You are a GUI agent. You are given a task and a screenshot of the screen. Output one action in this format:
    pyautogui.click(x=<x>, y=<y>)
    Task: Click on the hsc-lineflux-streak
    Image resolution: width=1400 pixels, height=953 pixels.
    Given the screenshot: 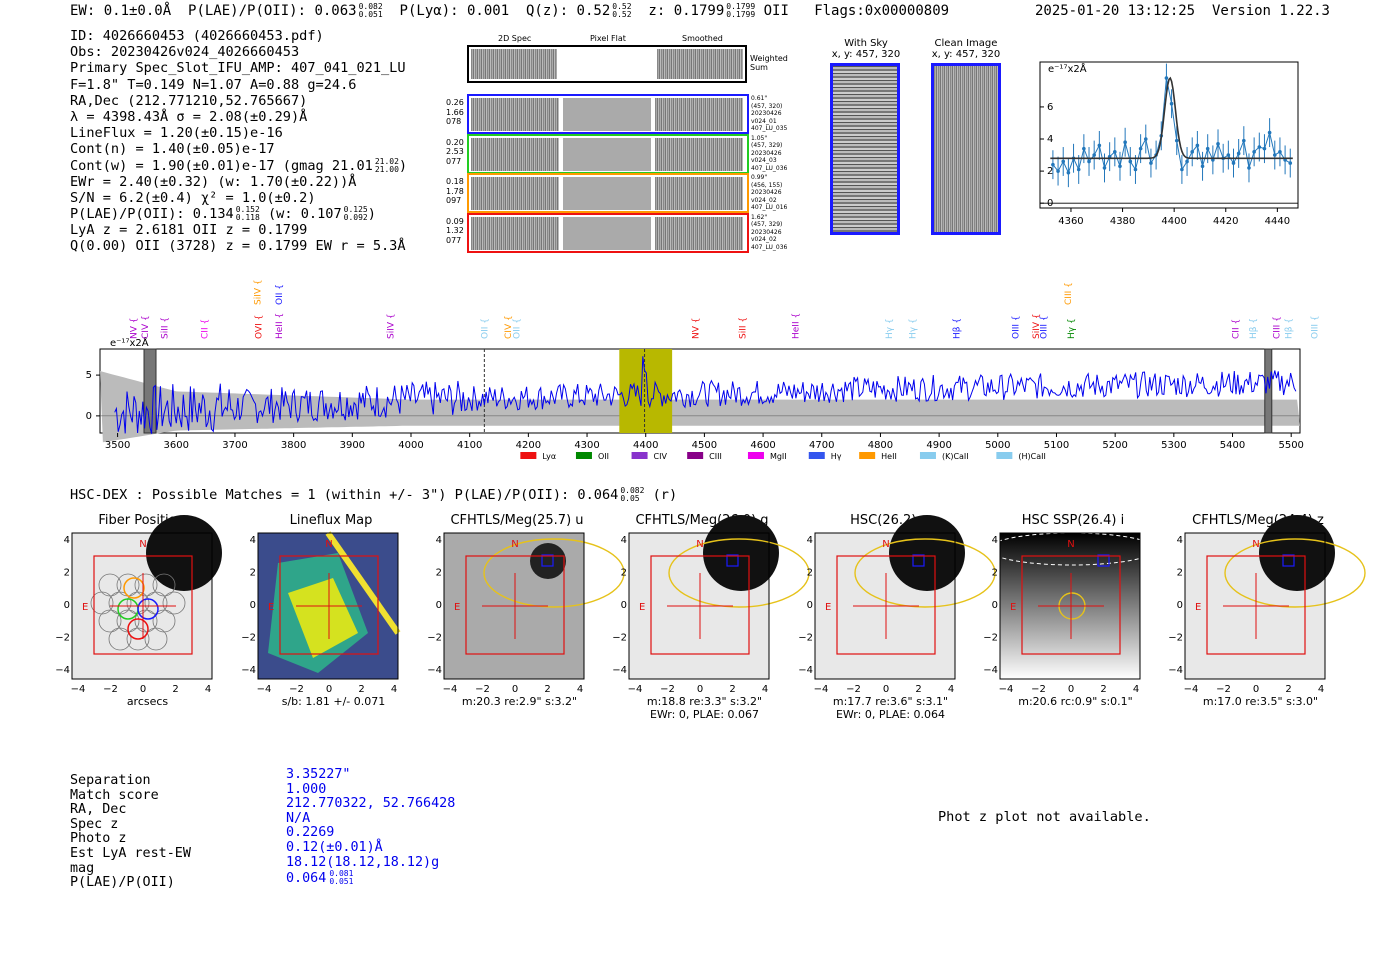 What is the action you would take?
    pyautogui.click(x=363, y=583)
    